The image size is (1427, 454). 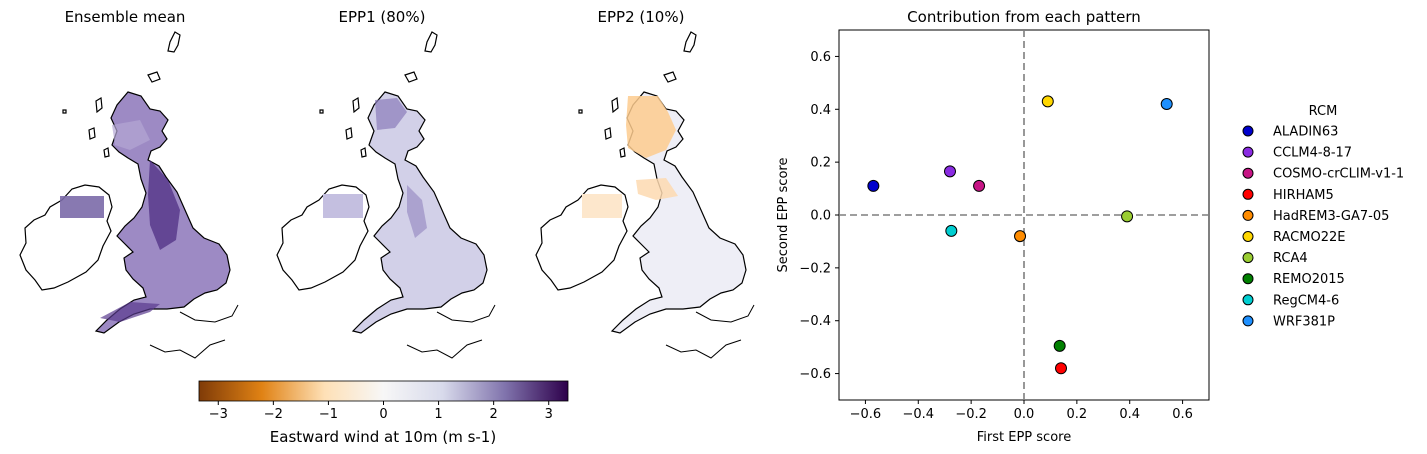 I want to click on colorbar-tick-label: 0, so click(x=383, y=414).